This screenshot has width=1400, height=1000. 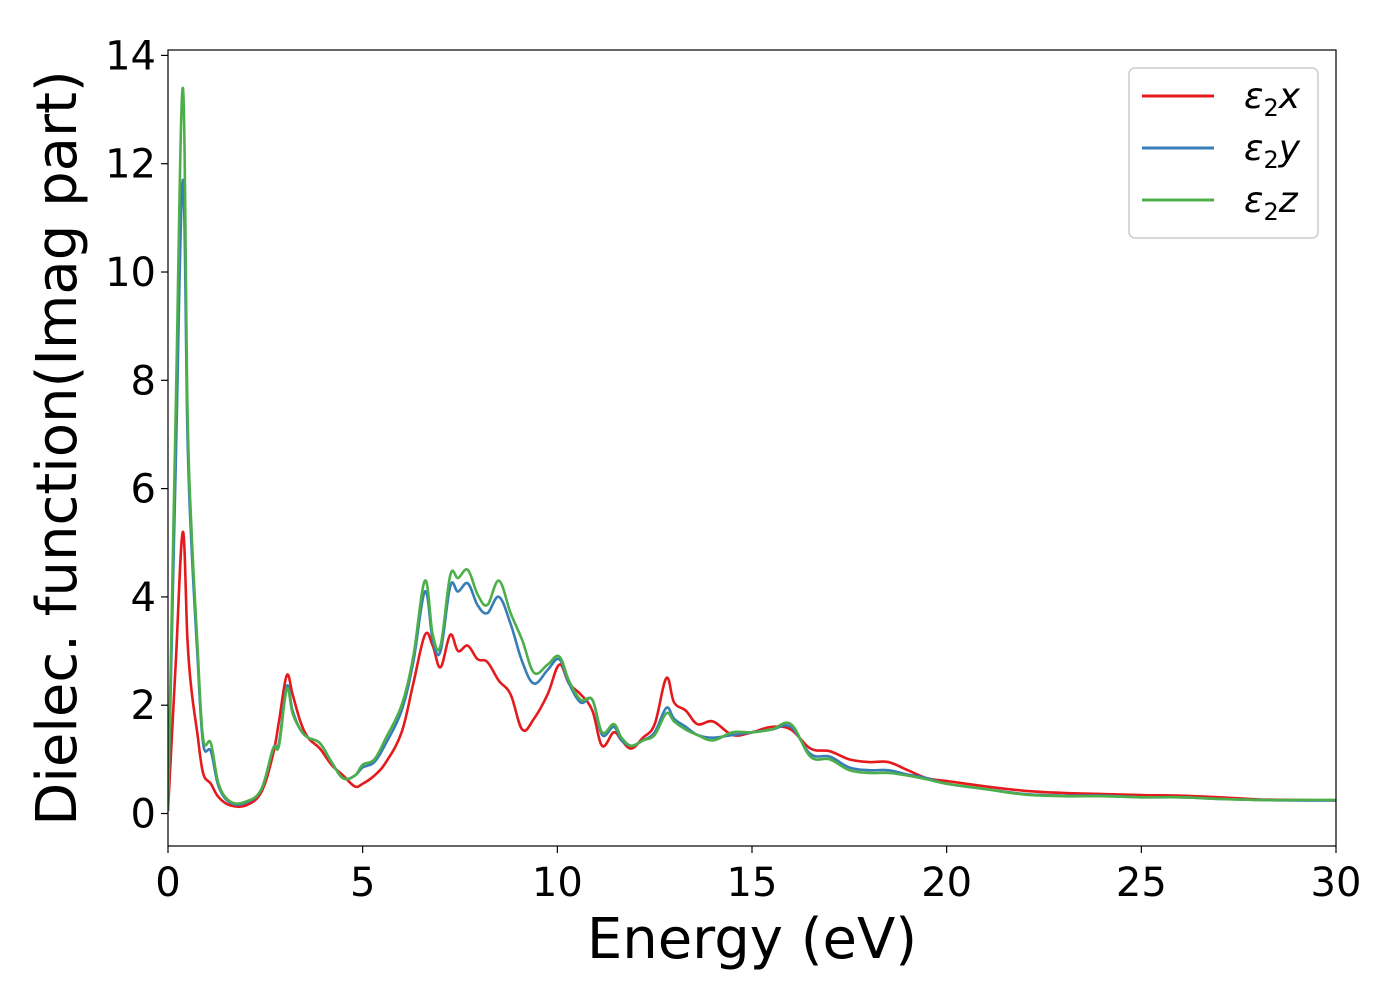 What do you see at coordinates (143, 815) in the screenshot?
I see `y-tick-label: 0` at bounding box center [143, 815].